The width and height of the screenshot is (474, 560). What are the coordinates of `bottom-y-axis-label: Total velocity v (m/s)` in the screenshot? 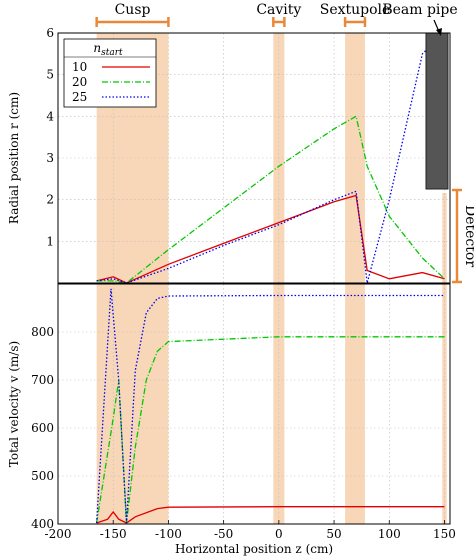 It's located at (14, 404).